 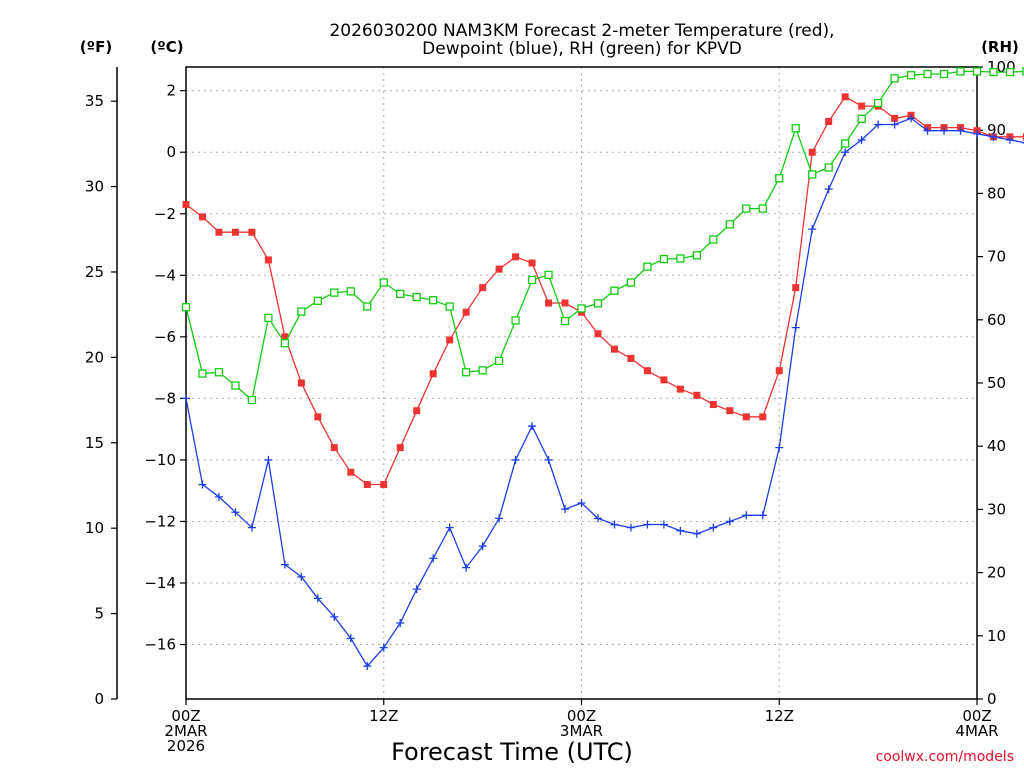 I want to click on celsius-tick-label: −16, so click(x=160, y=645).